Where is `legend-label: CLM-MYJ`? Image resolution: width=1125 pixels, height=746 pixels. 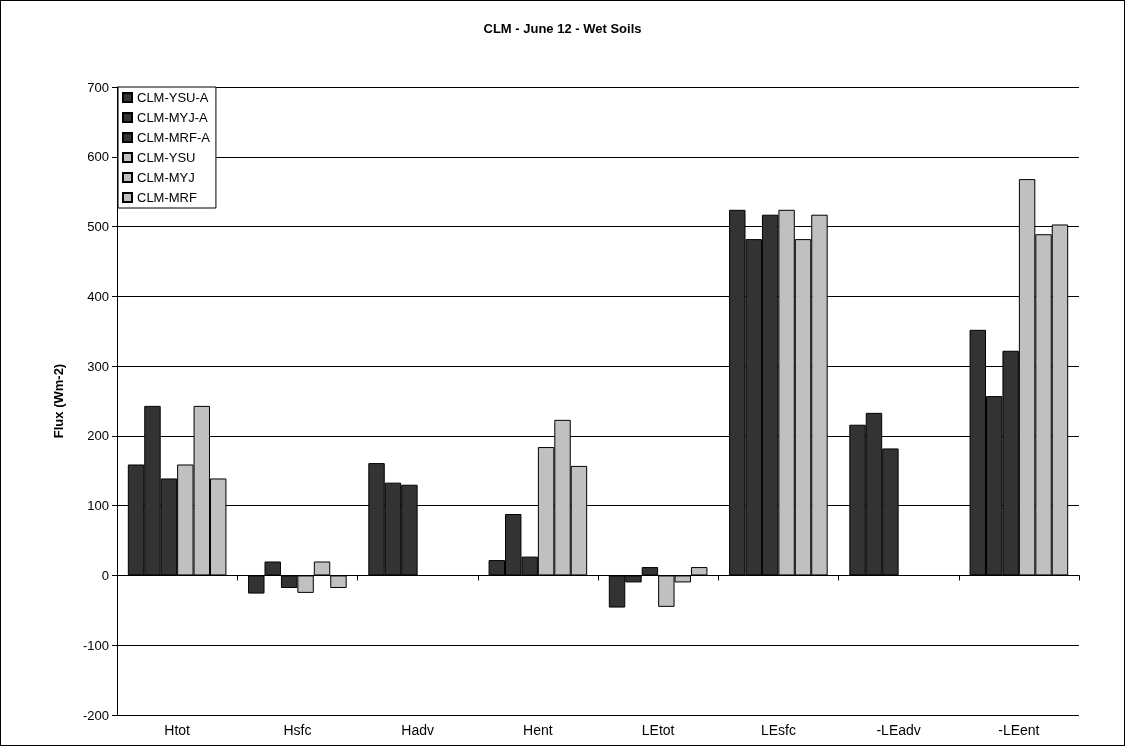 legend-label: CLM-MYJ is located at coordinates (166, 177).